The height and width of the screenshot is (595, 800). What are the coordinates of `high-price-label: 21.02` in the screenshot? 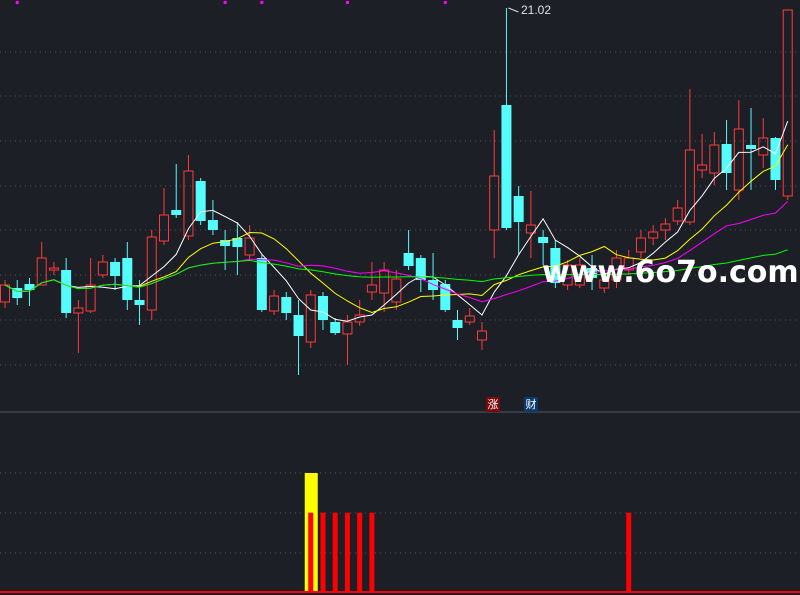 It's located at (536, 10).